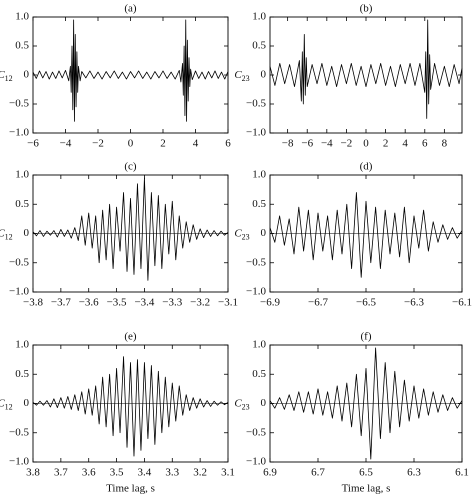  Describe the element at coordinates (130, 337) in the screenshot. I see `panel-title: (e)` at that location.